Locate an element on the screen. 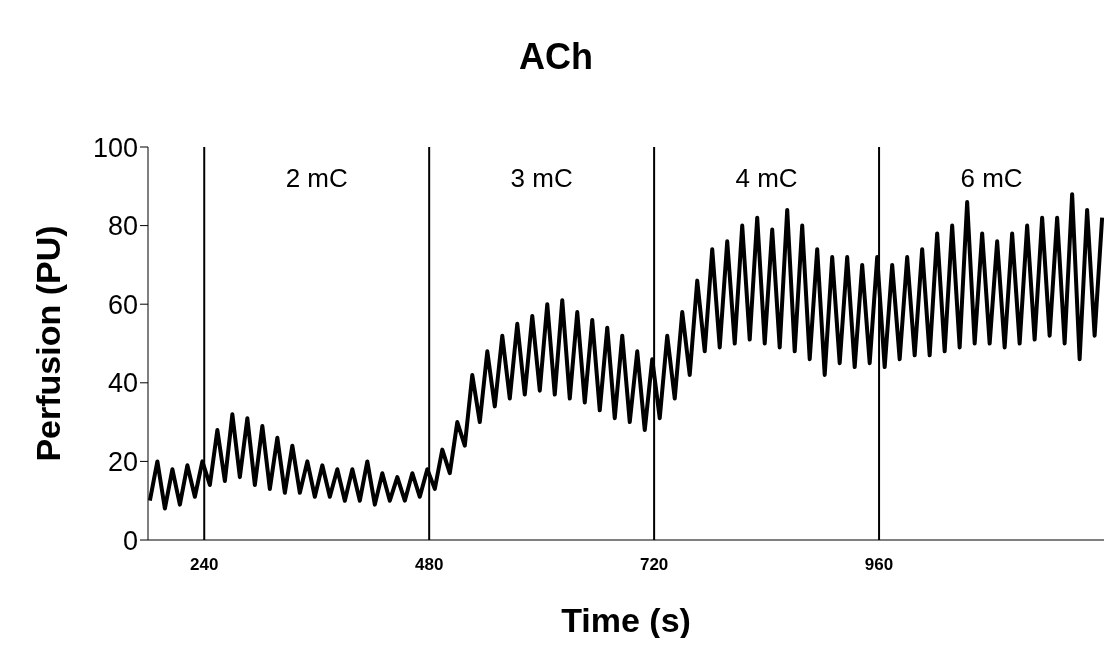 Image resolution: width=1104 pixels, height=646 pixels. y-tick-label: 100 is located at coordinates (115, 147).